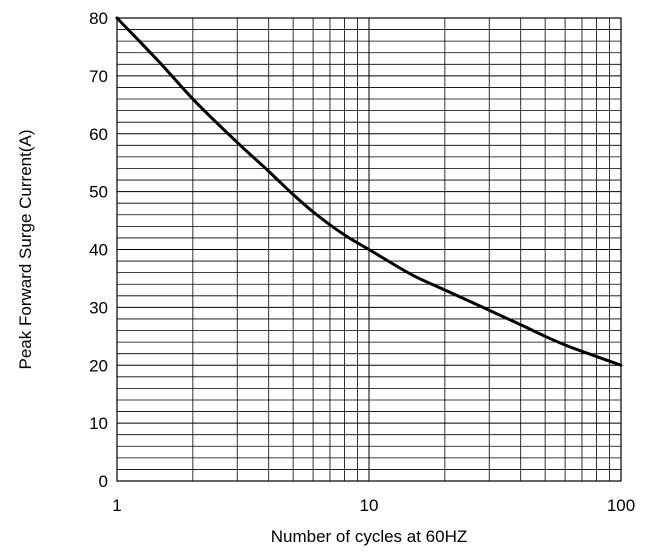 The image size is (653, 552). Describe the element at coordinates (98, 423) in the screenshot. I see `y-tick-label: 10` at that location.